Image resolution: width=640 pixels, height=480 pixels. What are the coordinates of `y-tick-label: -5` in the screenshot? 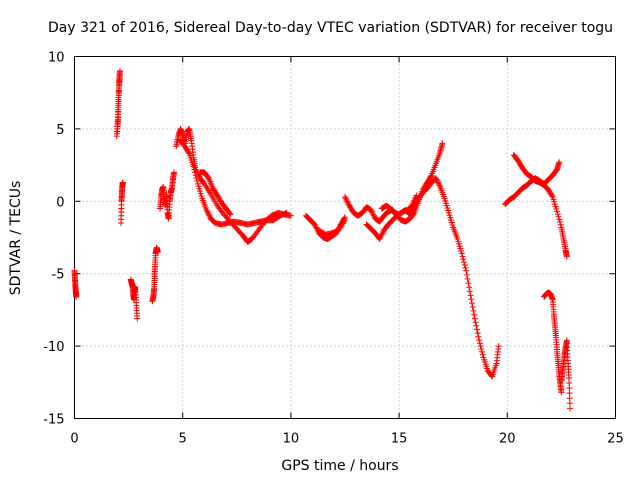 It's located at (58, 275).